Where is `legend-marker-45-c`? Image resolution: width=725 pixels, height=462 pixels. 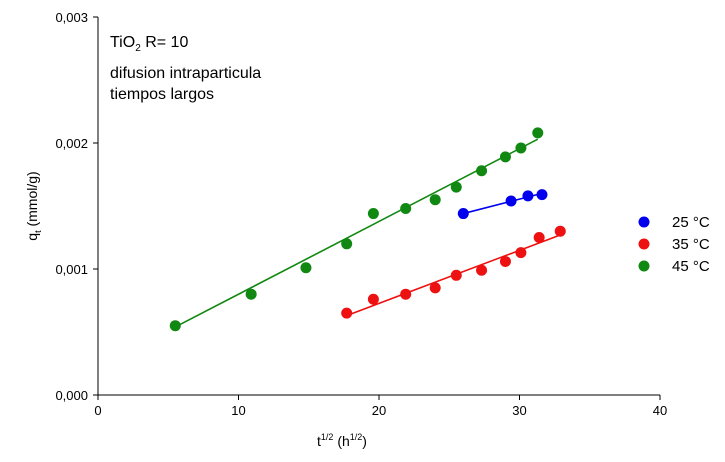
legend-marker-45-c is located at coordinates (644, 266).